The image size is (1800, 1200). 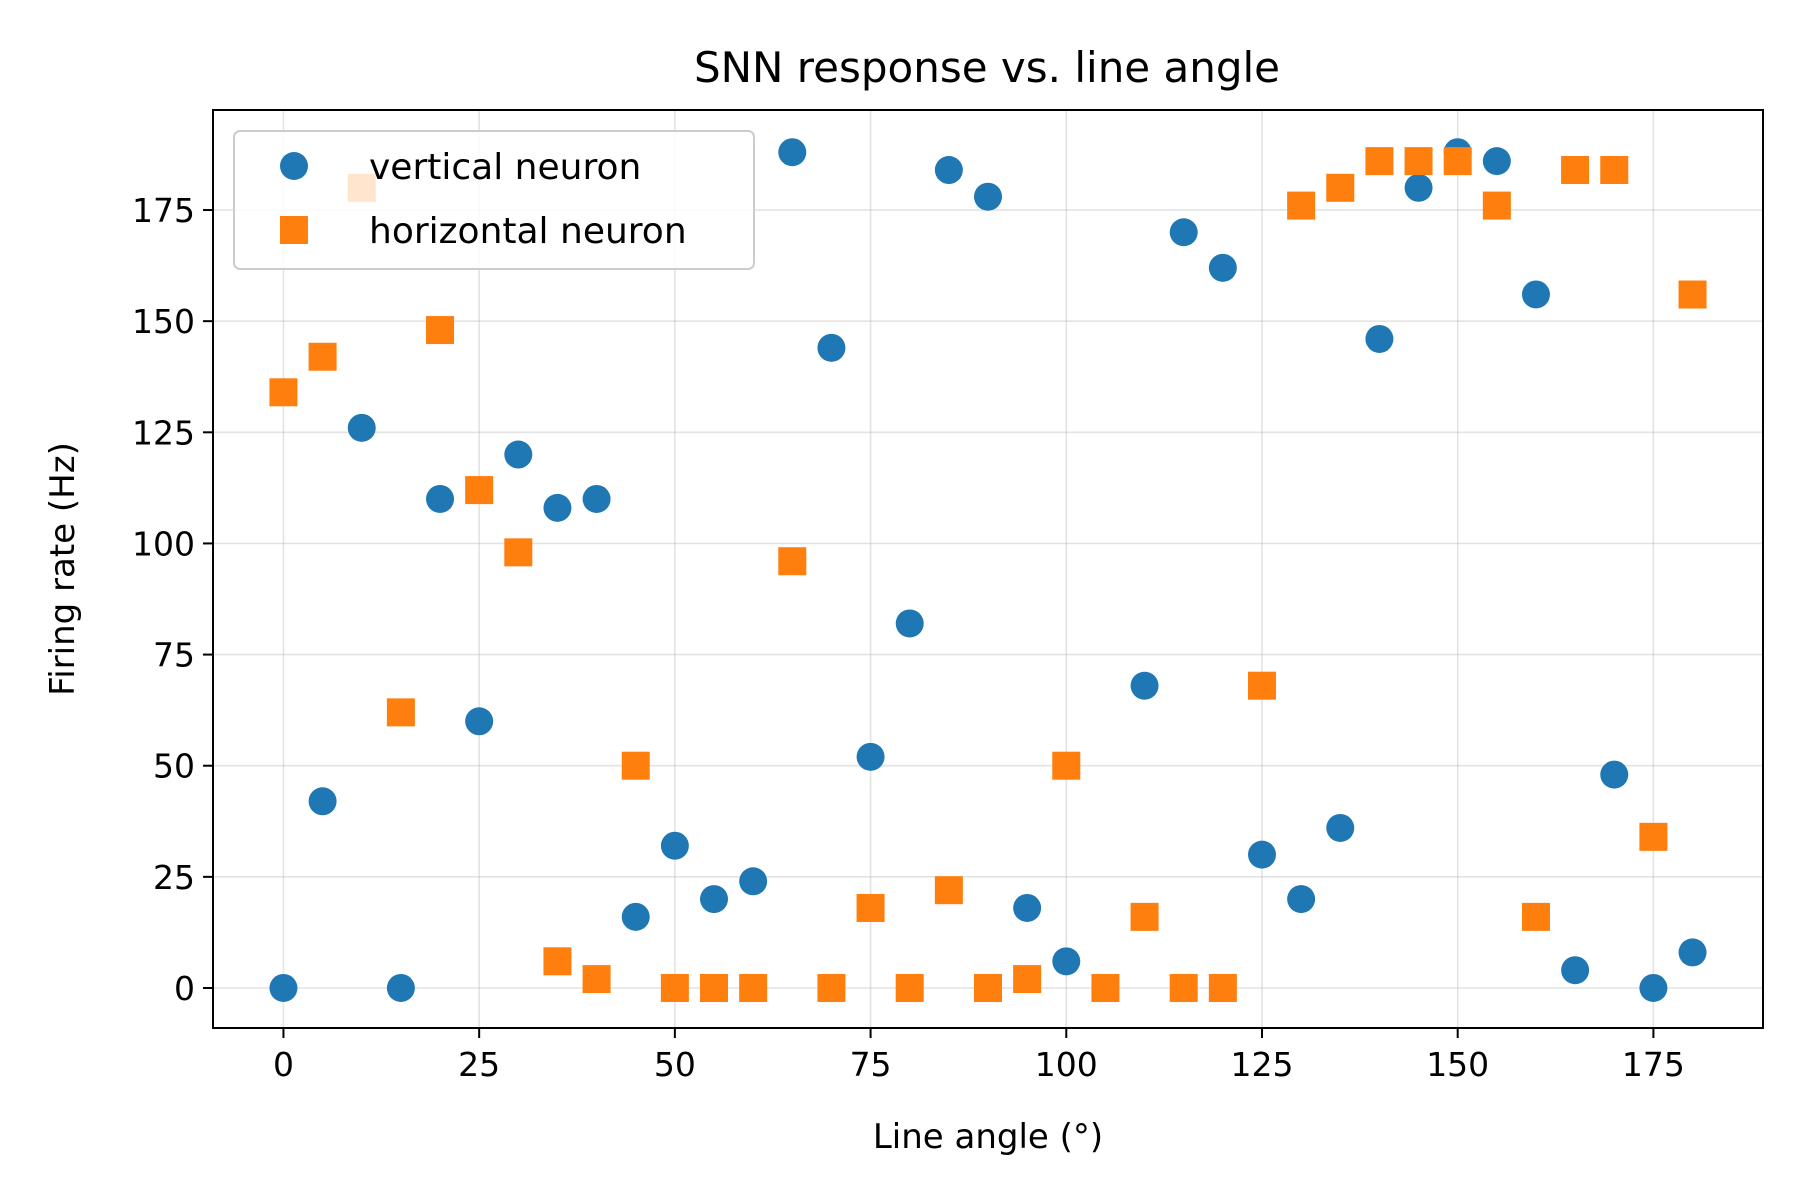 What do you see at coordinates (1457, 1064) in the screenshot?
I see `x-tick-label: 150` at bounding box center [1457, 1064].